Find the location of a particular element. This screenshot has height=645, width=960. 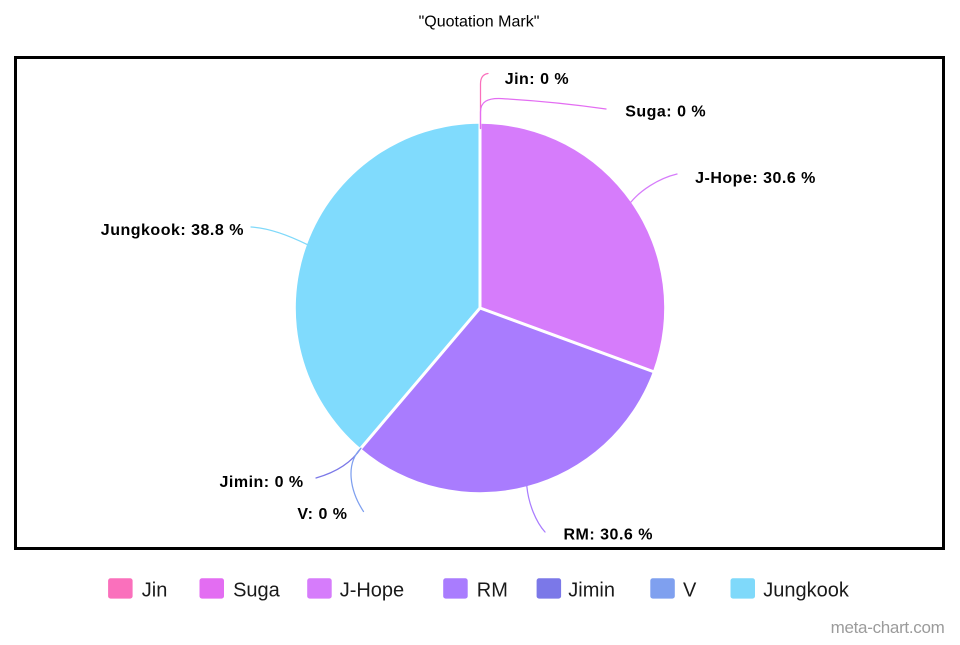

svg-text: V: 0 % is located at coordinates (322, 514).